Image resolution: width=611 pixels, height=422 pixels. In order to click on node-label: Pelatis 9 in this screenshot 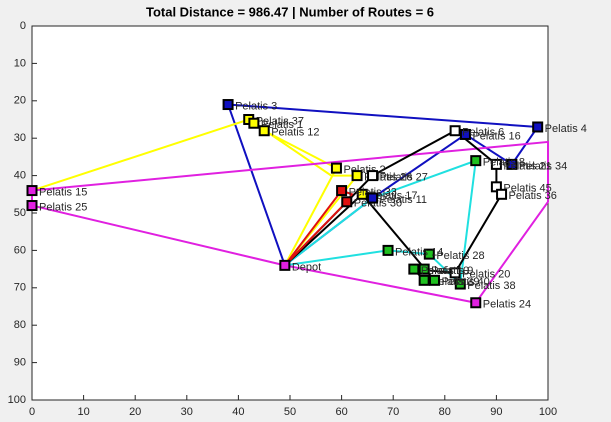, I will do `click(452, 271)`.